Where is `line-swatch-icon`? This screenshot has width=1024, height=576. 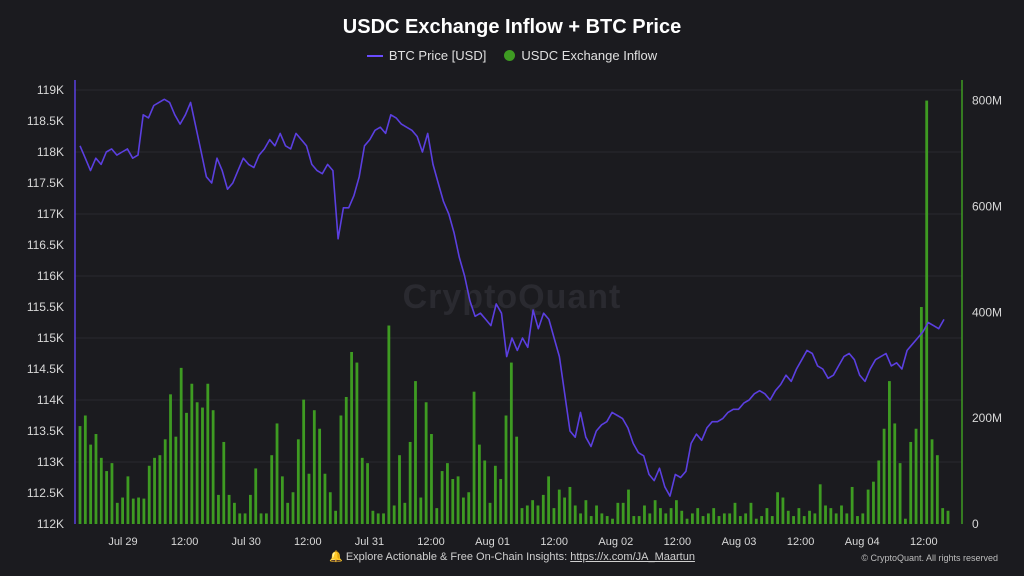 line-swatch-icon is located at coordinates (374, 55).